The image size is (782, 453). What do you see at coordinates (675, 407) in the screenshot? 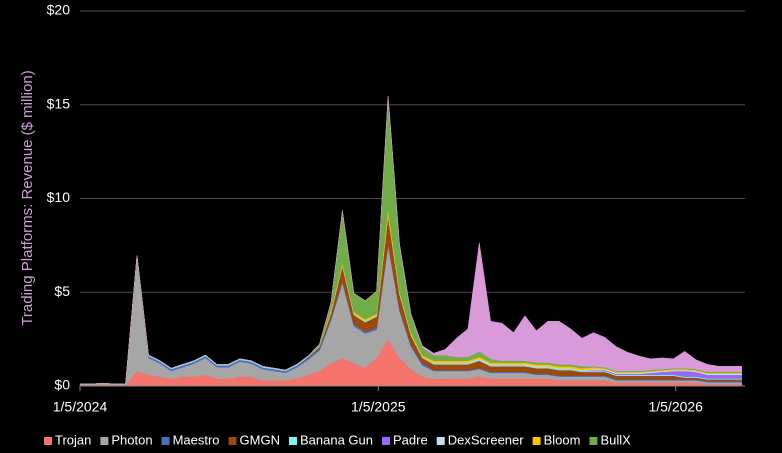
I see `x-tick-label: 1/5/2026` at bounding box center [675, 407].